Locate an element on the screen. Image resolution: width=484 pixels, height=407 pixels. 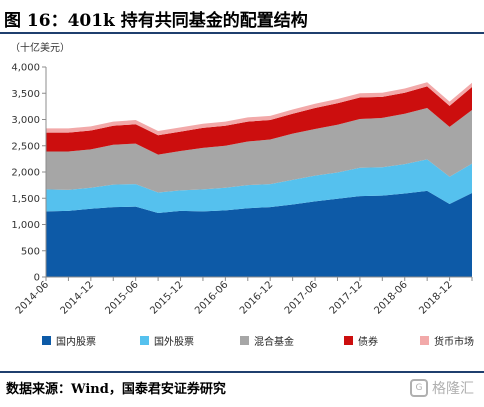
y-tick-label: 2,000 is located at coordinates (25, 173).